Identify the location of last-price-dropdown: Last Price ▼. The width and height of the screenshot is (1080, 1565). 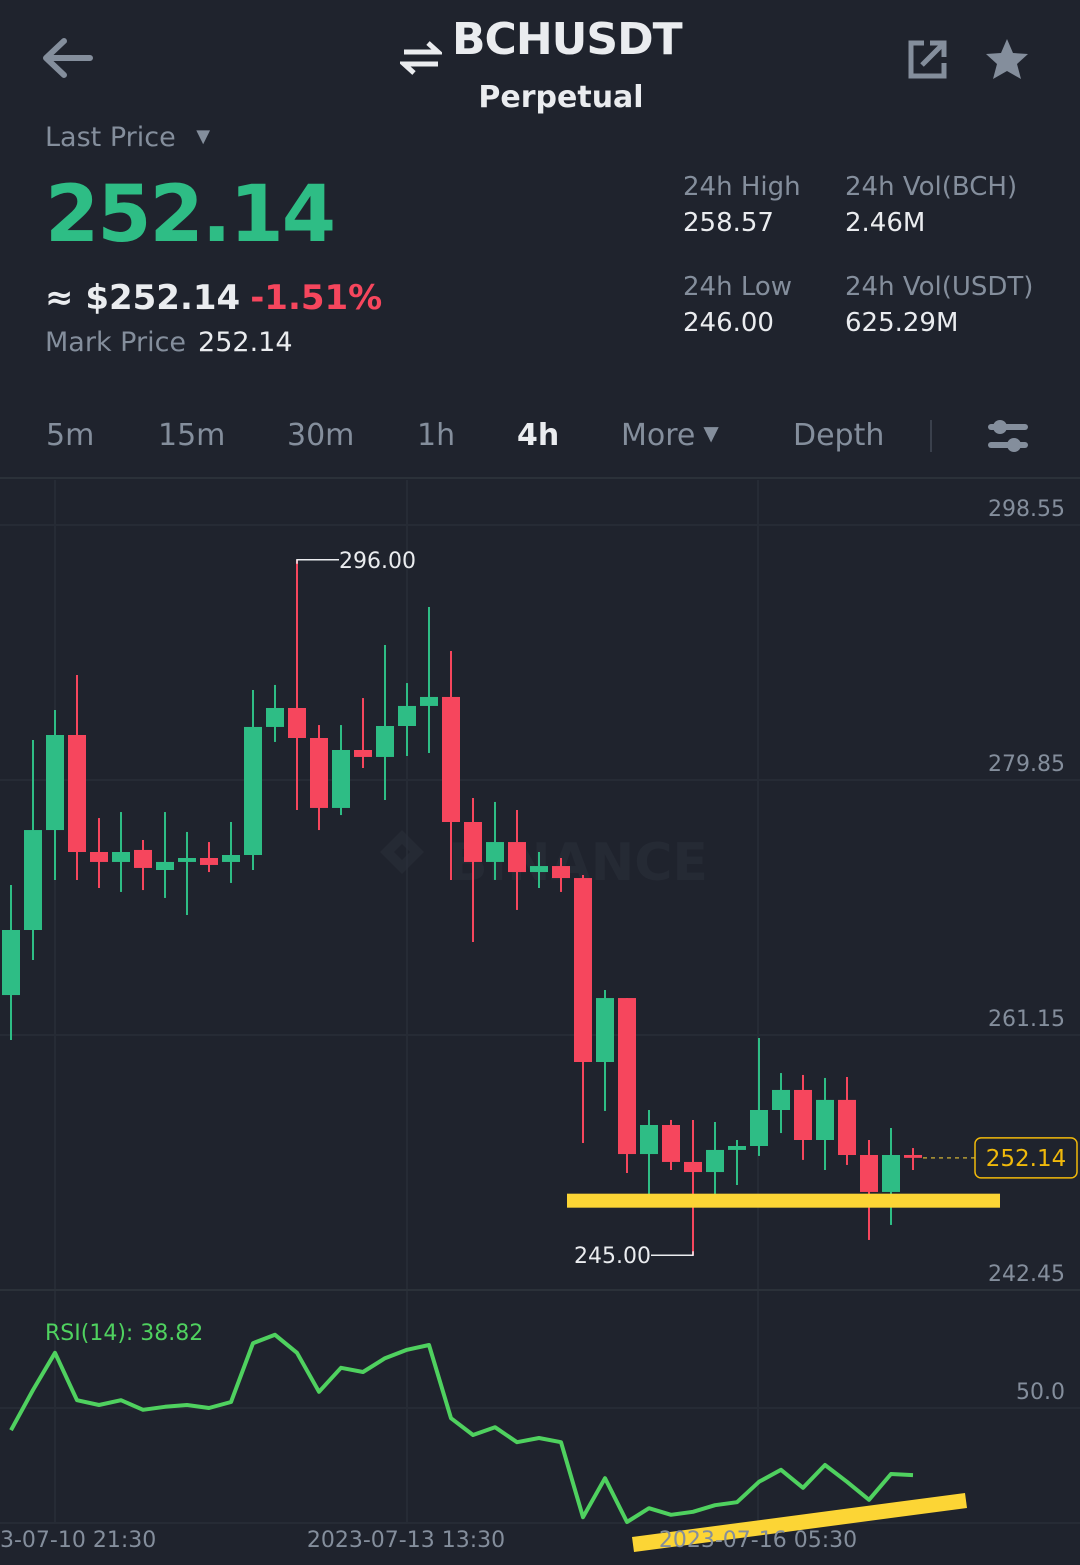
(127, 137).